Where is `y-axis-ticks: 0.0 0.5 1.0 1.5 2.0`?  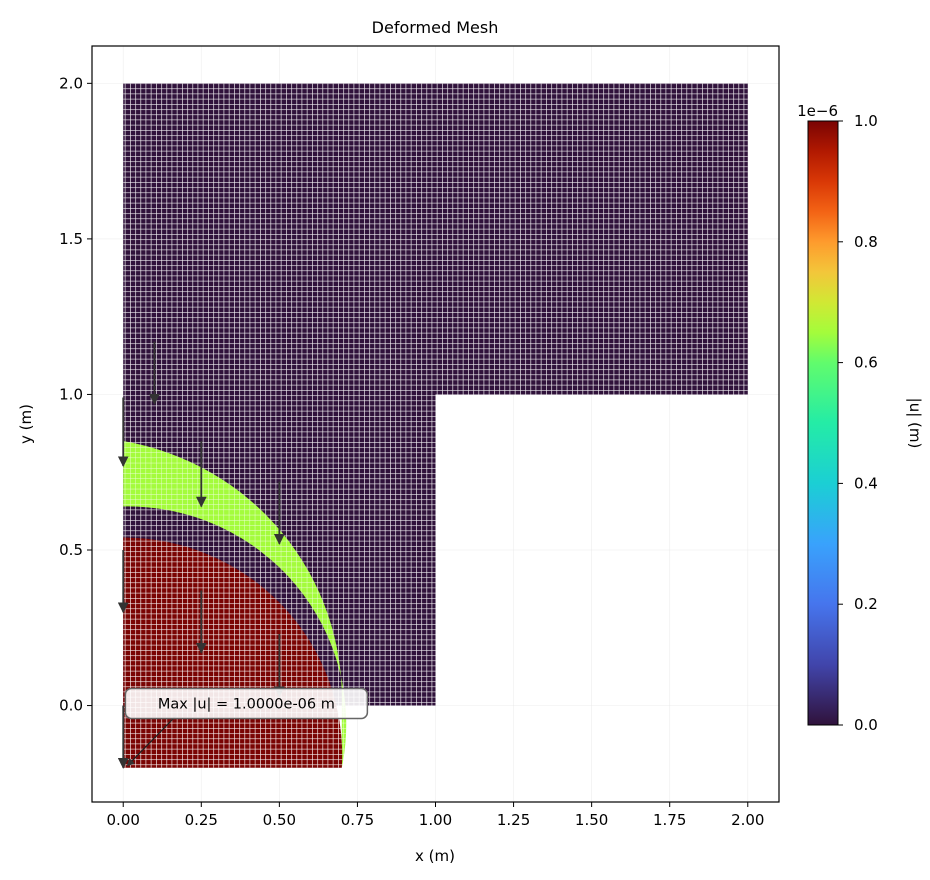 y-axis-ticks: 0.0 0.5 1.0 1.5 2.0 is located at coordinates (75, 394).